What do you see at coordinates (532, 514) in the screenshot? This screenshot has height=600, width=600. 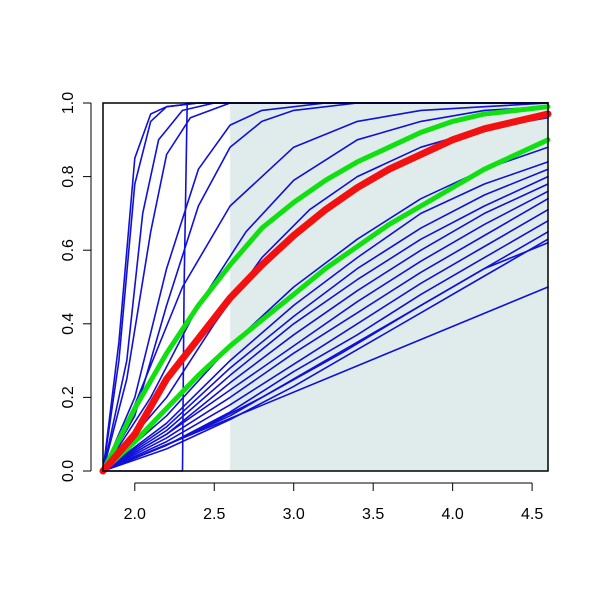 I see `x-tick-label: 4.5` at bounding box center [532, 514].